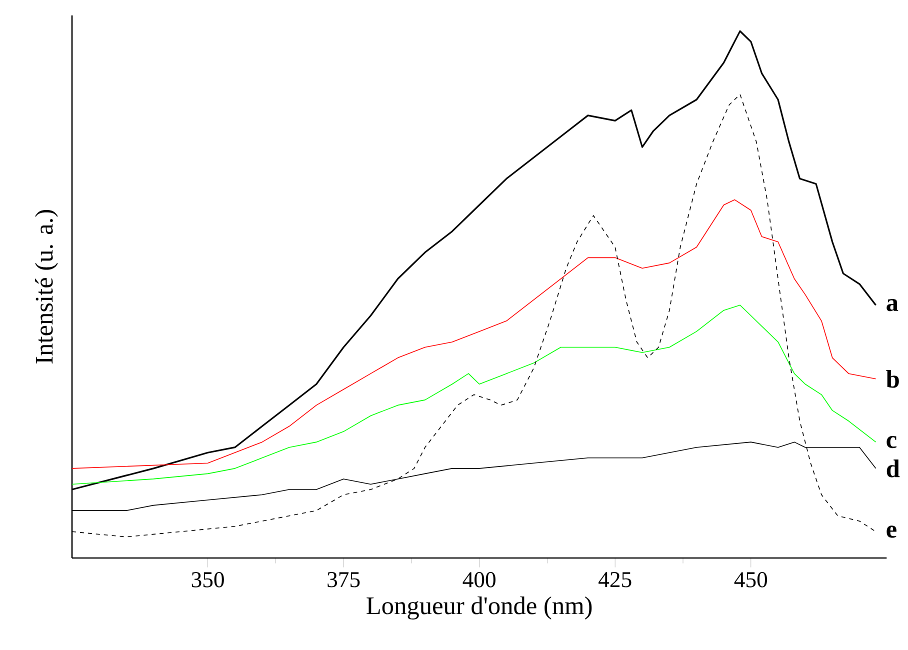 This screenshot has height=650, width=908. What do you see at coordinates (891, 532) in the screenshot?
I see `series-label: e` at bounding box center [891, 532].